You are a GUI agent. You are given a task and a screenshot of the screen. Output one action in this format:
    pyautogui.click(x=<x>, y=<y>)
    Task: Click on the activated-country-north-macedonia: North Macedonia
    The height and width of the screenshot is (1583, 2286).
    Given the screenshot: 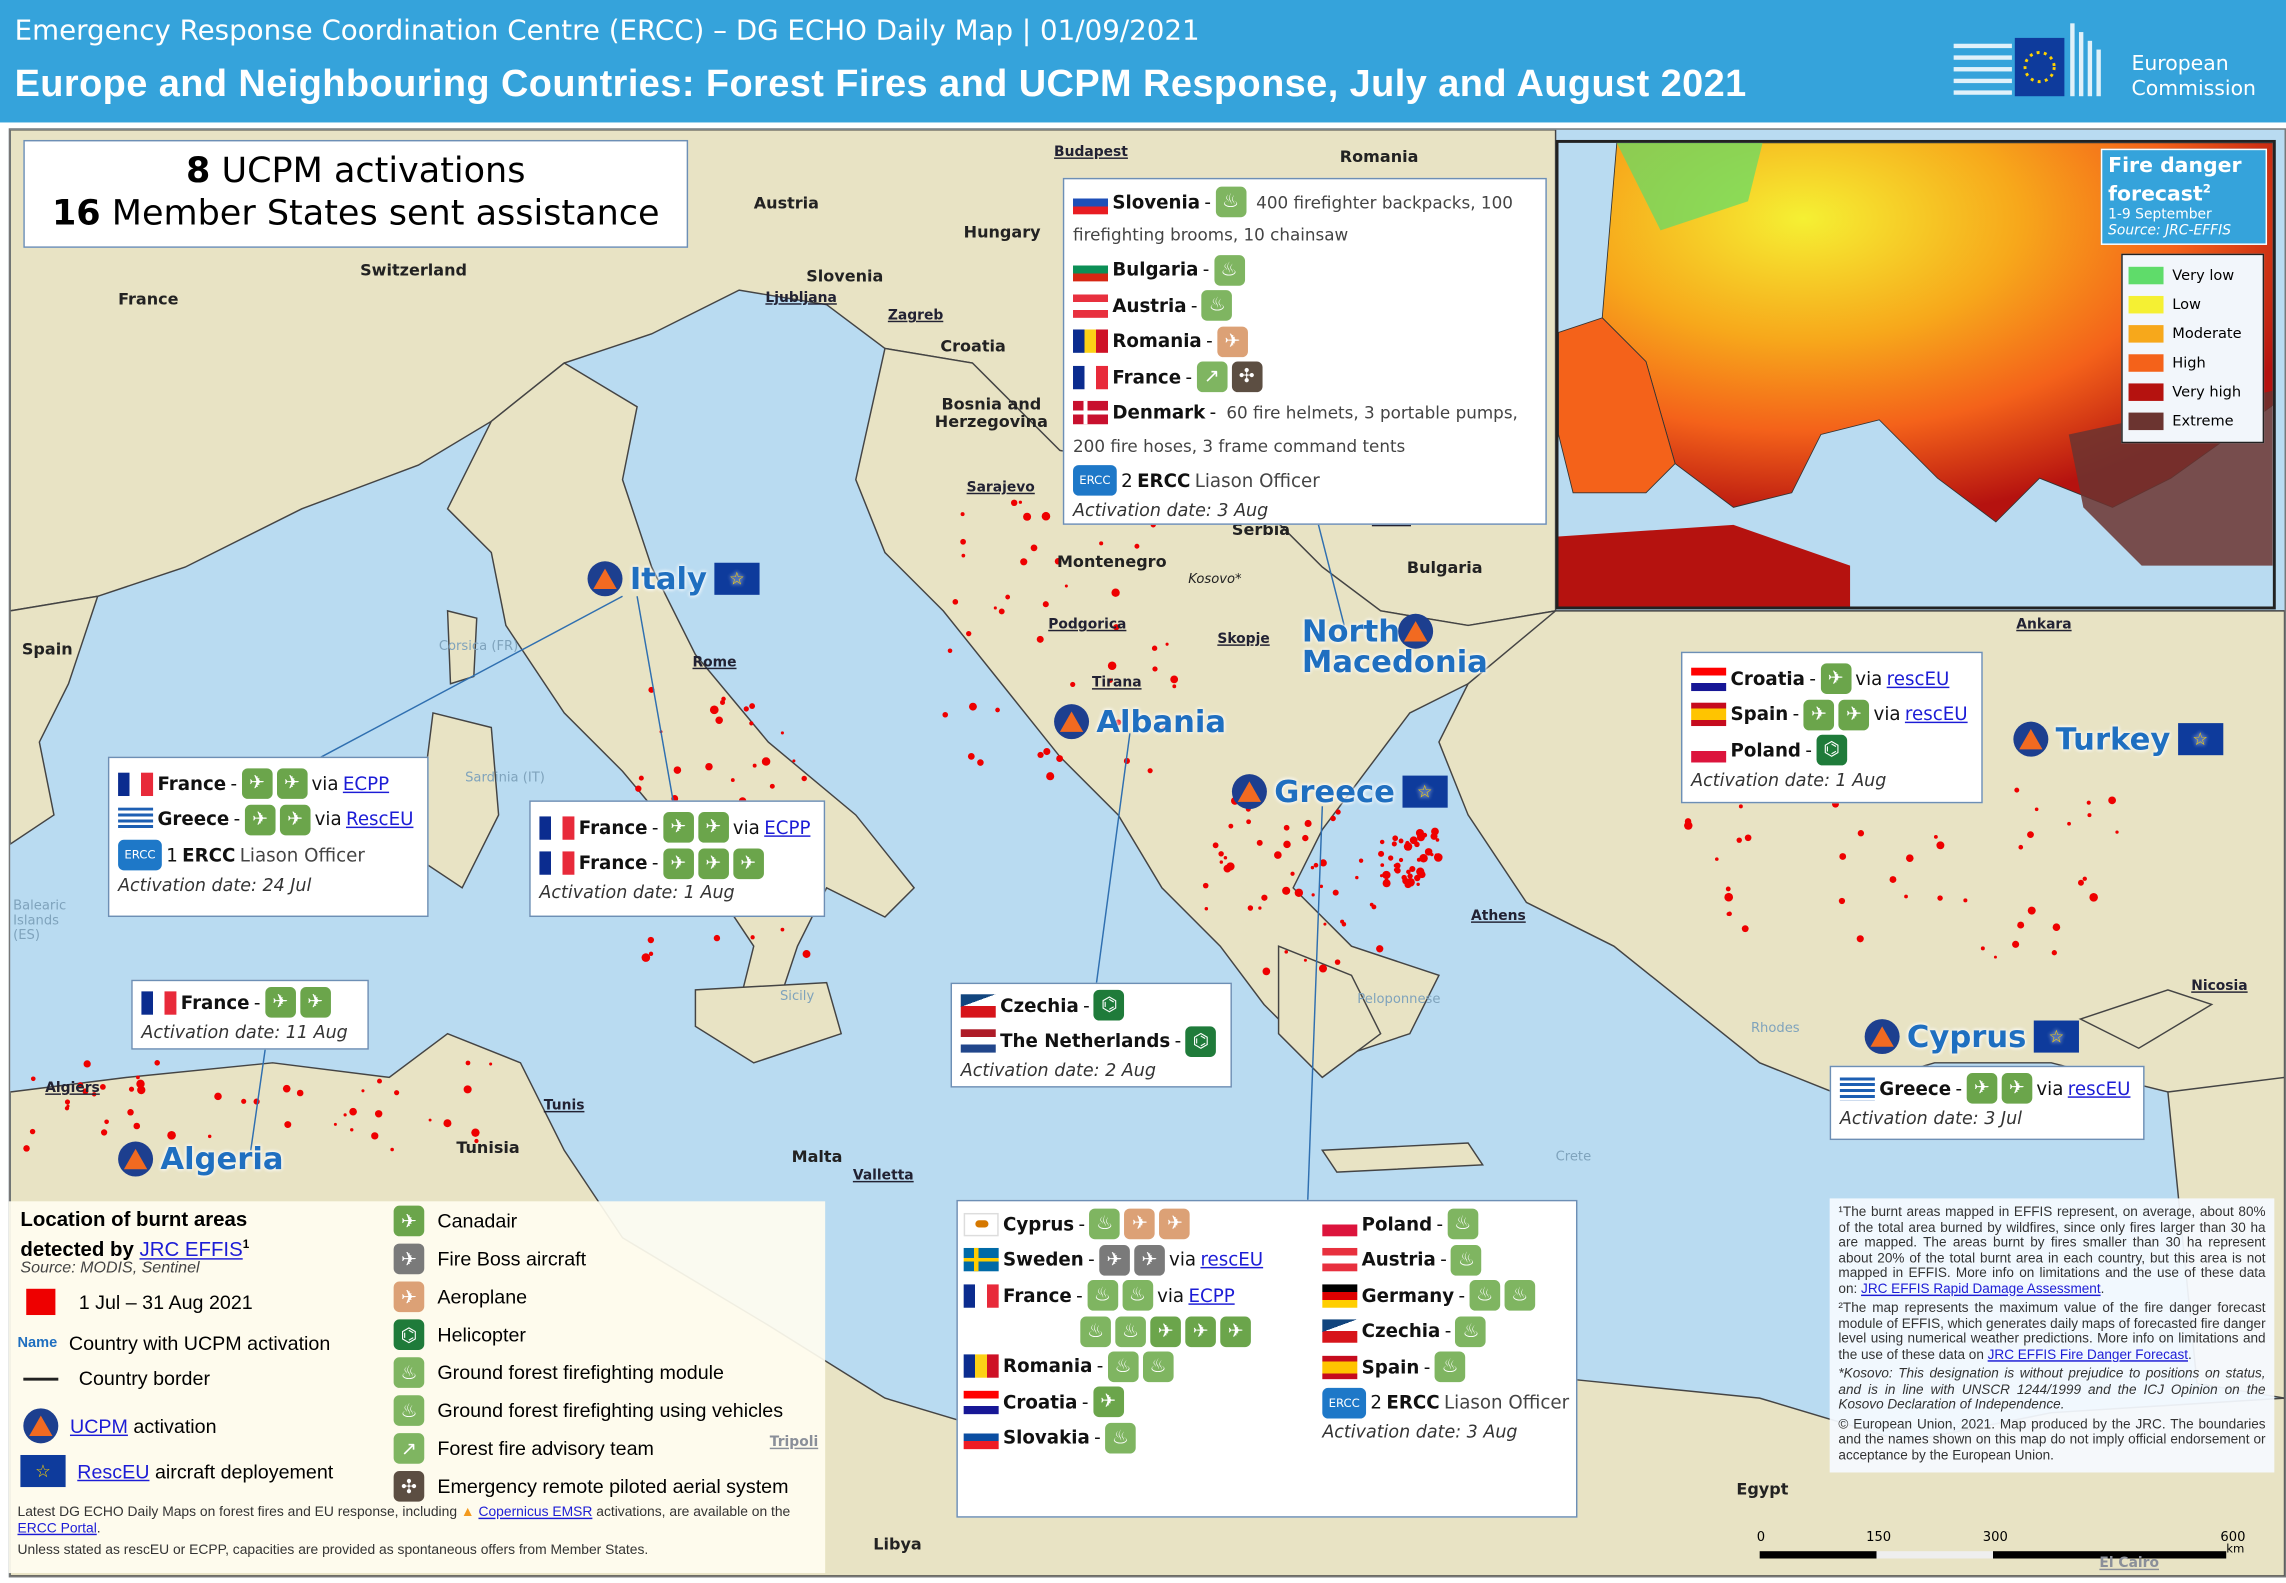 What is the action you would take?
    pyautogui.click(x=1404, y=645)
    